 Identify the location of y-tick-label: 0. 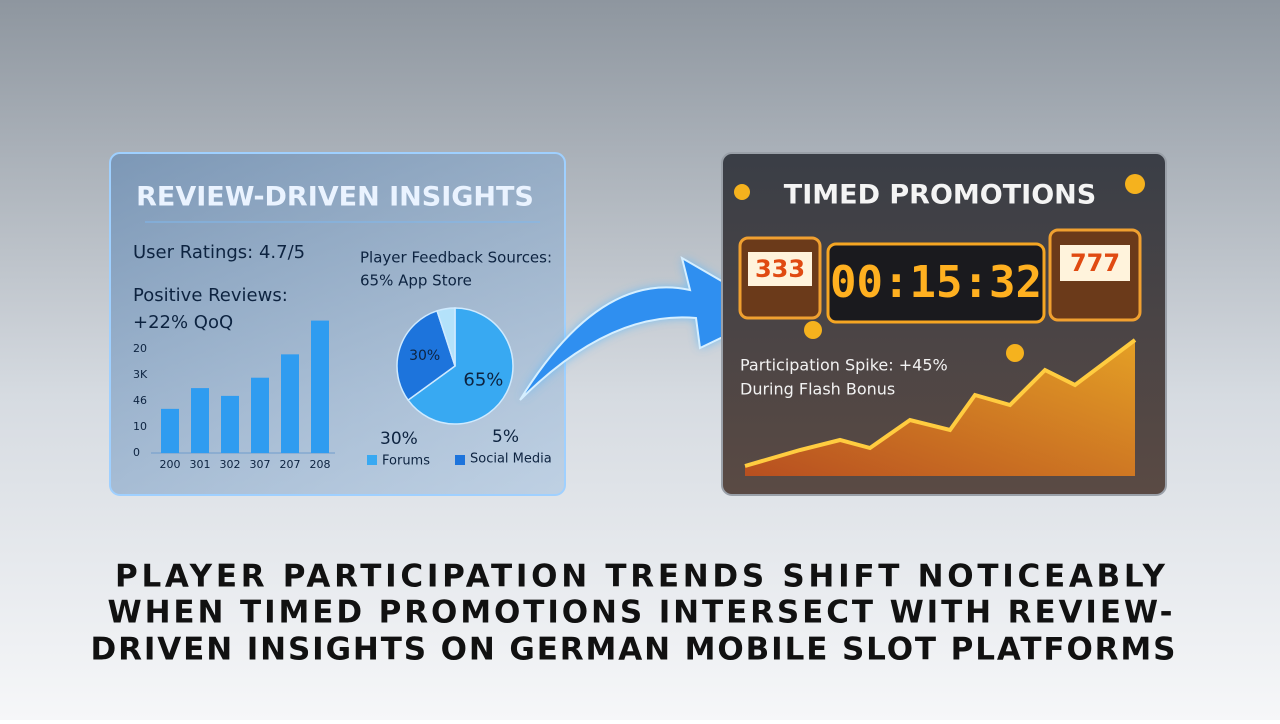
(136, 452).